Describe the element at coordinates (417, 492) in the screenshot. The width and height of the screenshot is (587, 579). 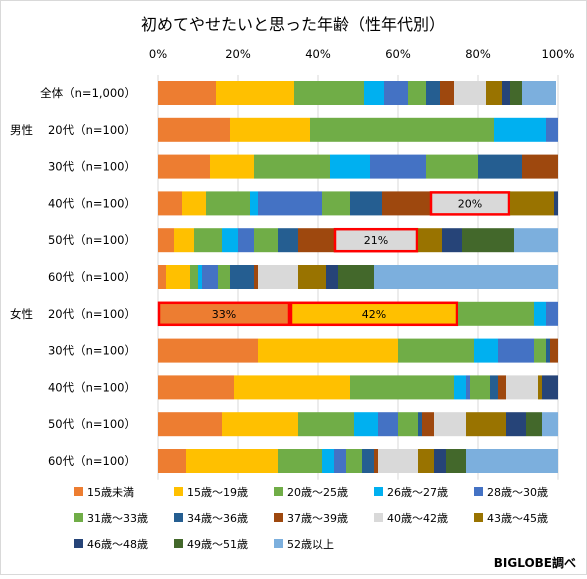
I see `legend-label: 26歳～27歳` at that location.